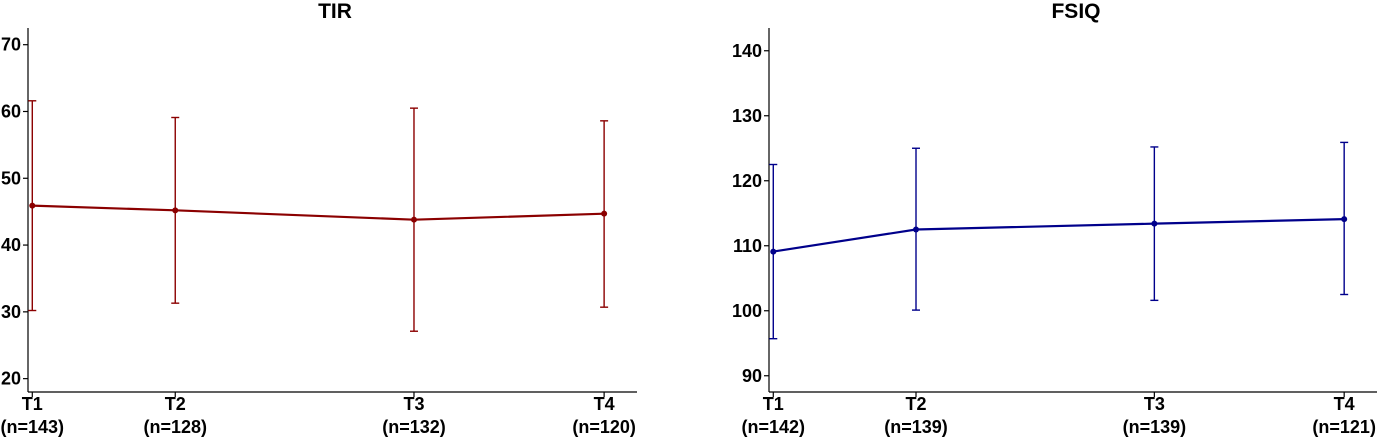 This screenshot has width=1382, height=438. What do you see at coordinates (11, 178) in the screenshot?
I see `y-tick-label: 50` at bounding box center [11, 178].